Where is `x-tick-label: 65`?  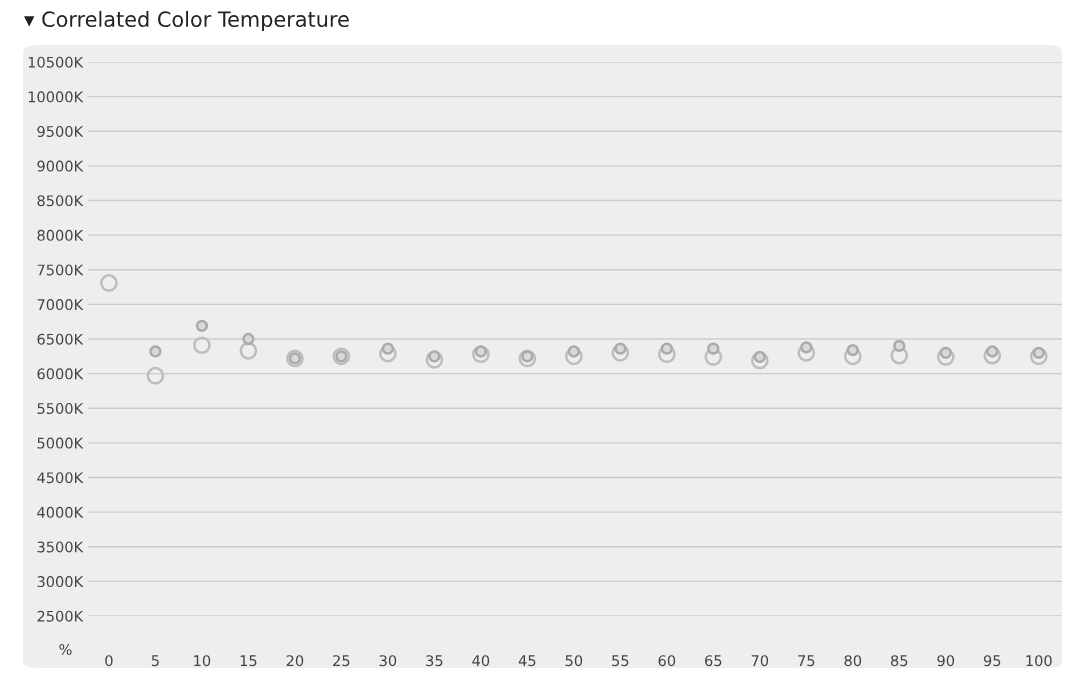
x-tick-label: 65 is located at coordinates (713, 661).